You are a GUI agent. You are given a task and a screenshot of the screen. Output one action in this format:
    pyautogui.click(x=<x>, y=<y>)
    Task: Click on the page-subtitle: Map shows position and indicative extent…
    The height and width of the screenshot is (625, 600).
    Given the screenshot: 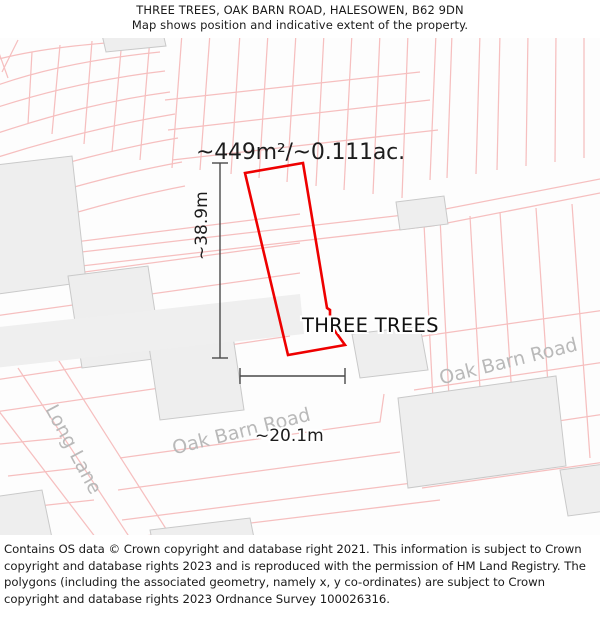 What is the action you would take?
    pyautogui.click(x=300, y=25)
    